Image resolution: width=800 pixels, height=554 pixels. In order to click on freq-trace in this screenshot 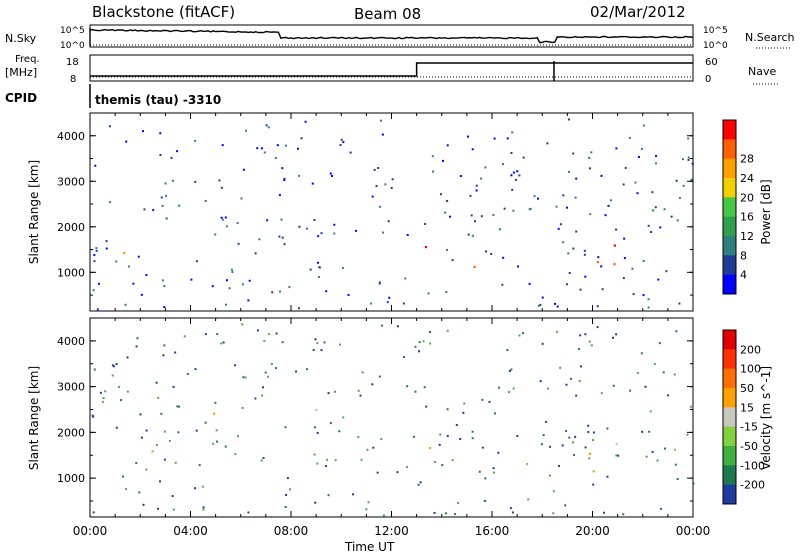, I will do `click(391, 69)`.